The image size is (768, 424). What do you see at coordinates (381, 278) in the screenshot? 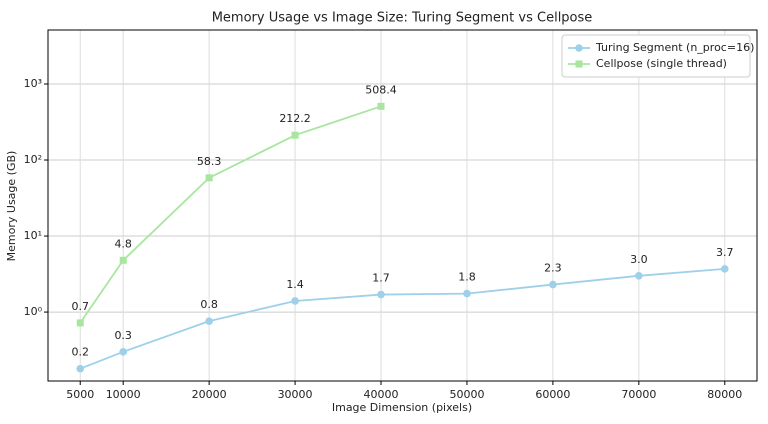
I see `data-label: 1.7` at bounding box center [381, 278].